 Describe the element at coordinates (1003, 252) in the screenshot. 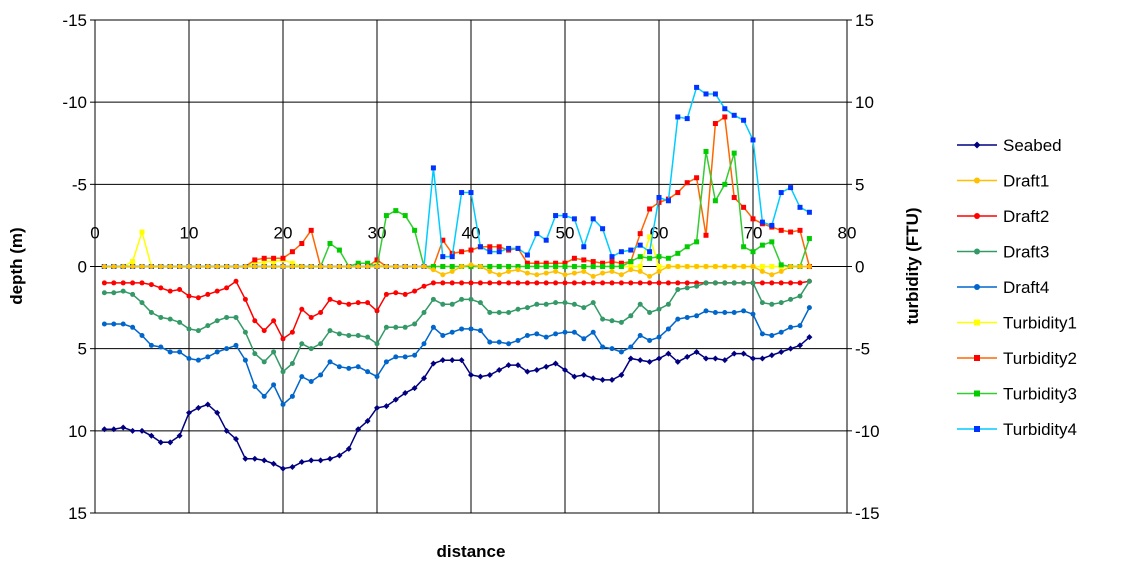

I see `legend-item-draft3: Draft3` at that location.